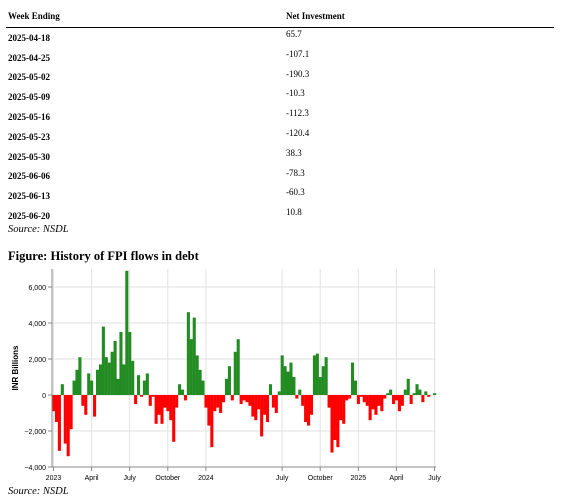  What do you see at coordinates (29, 196) in the screenshot?
I see `week-cell: 2025-06-13` at bounding box center [29, 196].